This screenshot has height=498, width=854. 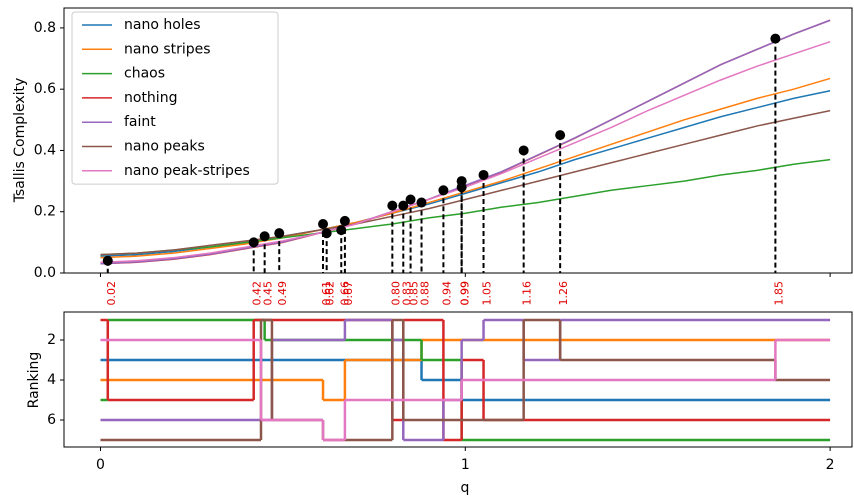 What do you see at coordinates (465, 293) in the screenshot?
I see `q-label: 0.99` at bounding box center [465, 293].